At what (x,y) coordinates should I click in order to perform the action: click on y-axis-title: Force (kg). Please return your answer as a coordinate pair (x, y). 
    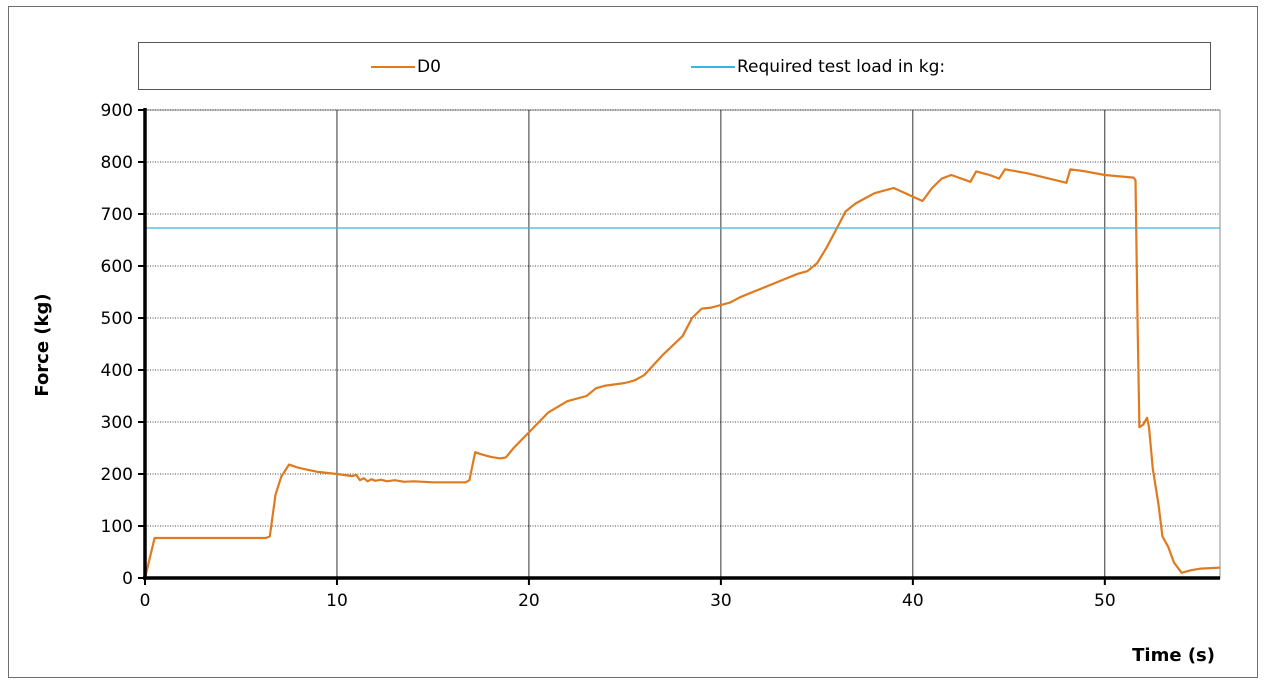
    Looking at the image, I should click on (42, 344).